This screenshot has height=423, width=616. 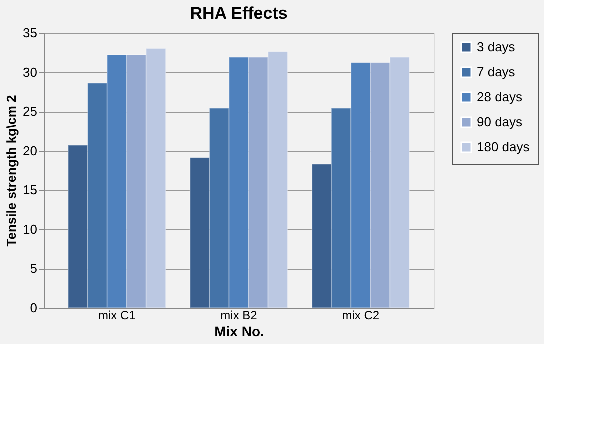 What do you see at coordinates (30, 72) in the screenshot?
I see `y-tick-label: 30` at bounding box center [30, 72].